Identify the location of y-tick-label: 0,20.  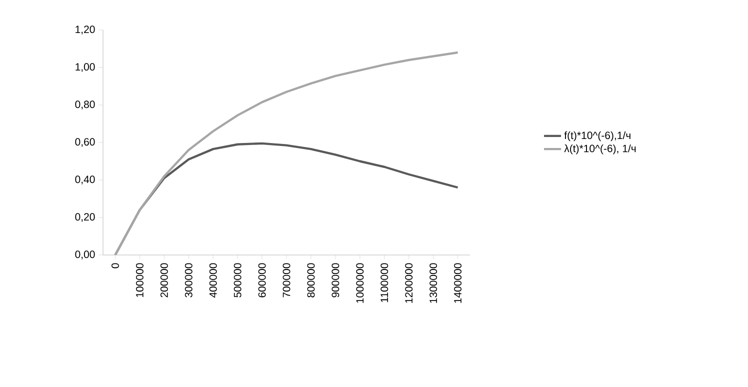
(85, 217).